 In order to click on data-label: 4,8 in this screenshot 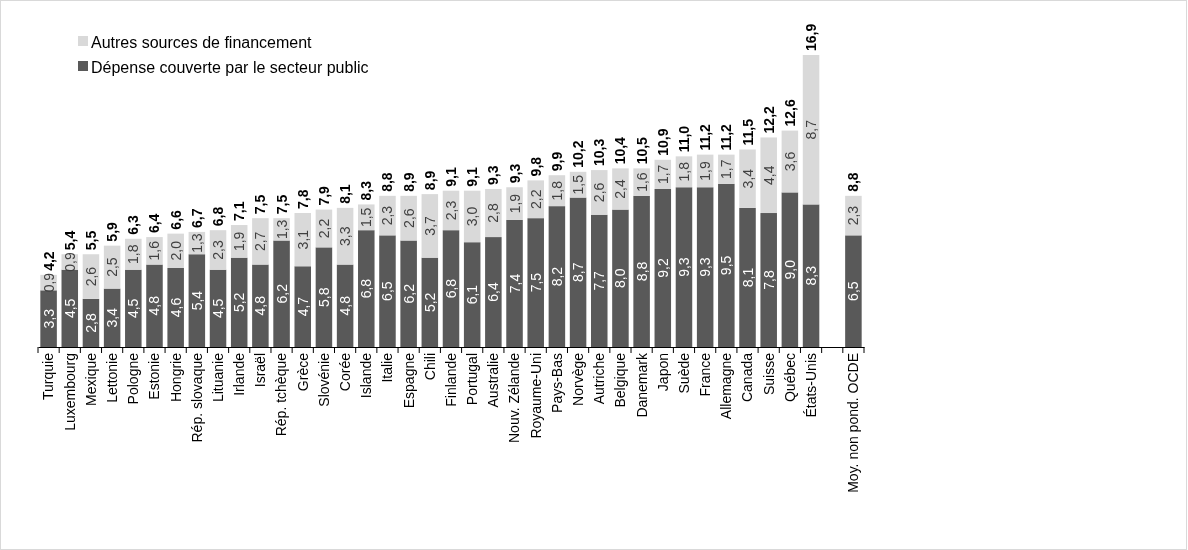, I will do `click(154, 305)`.